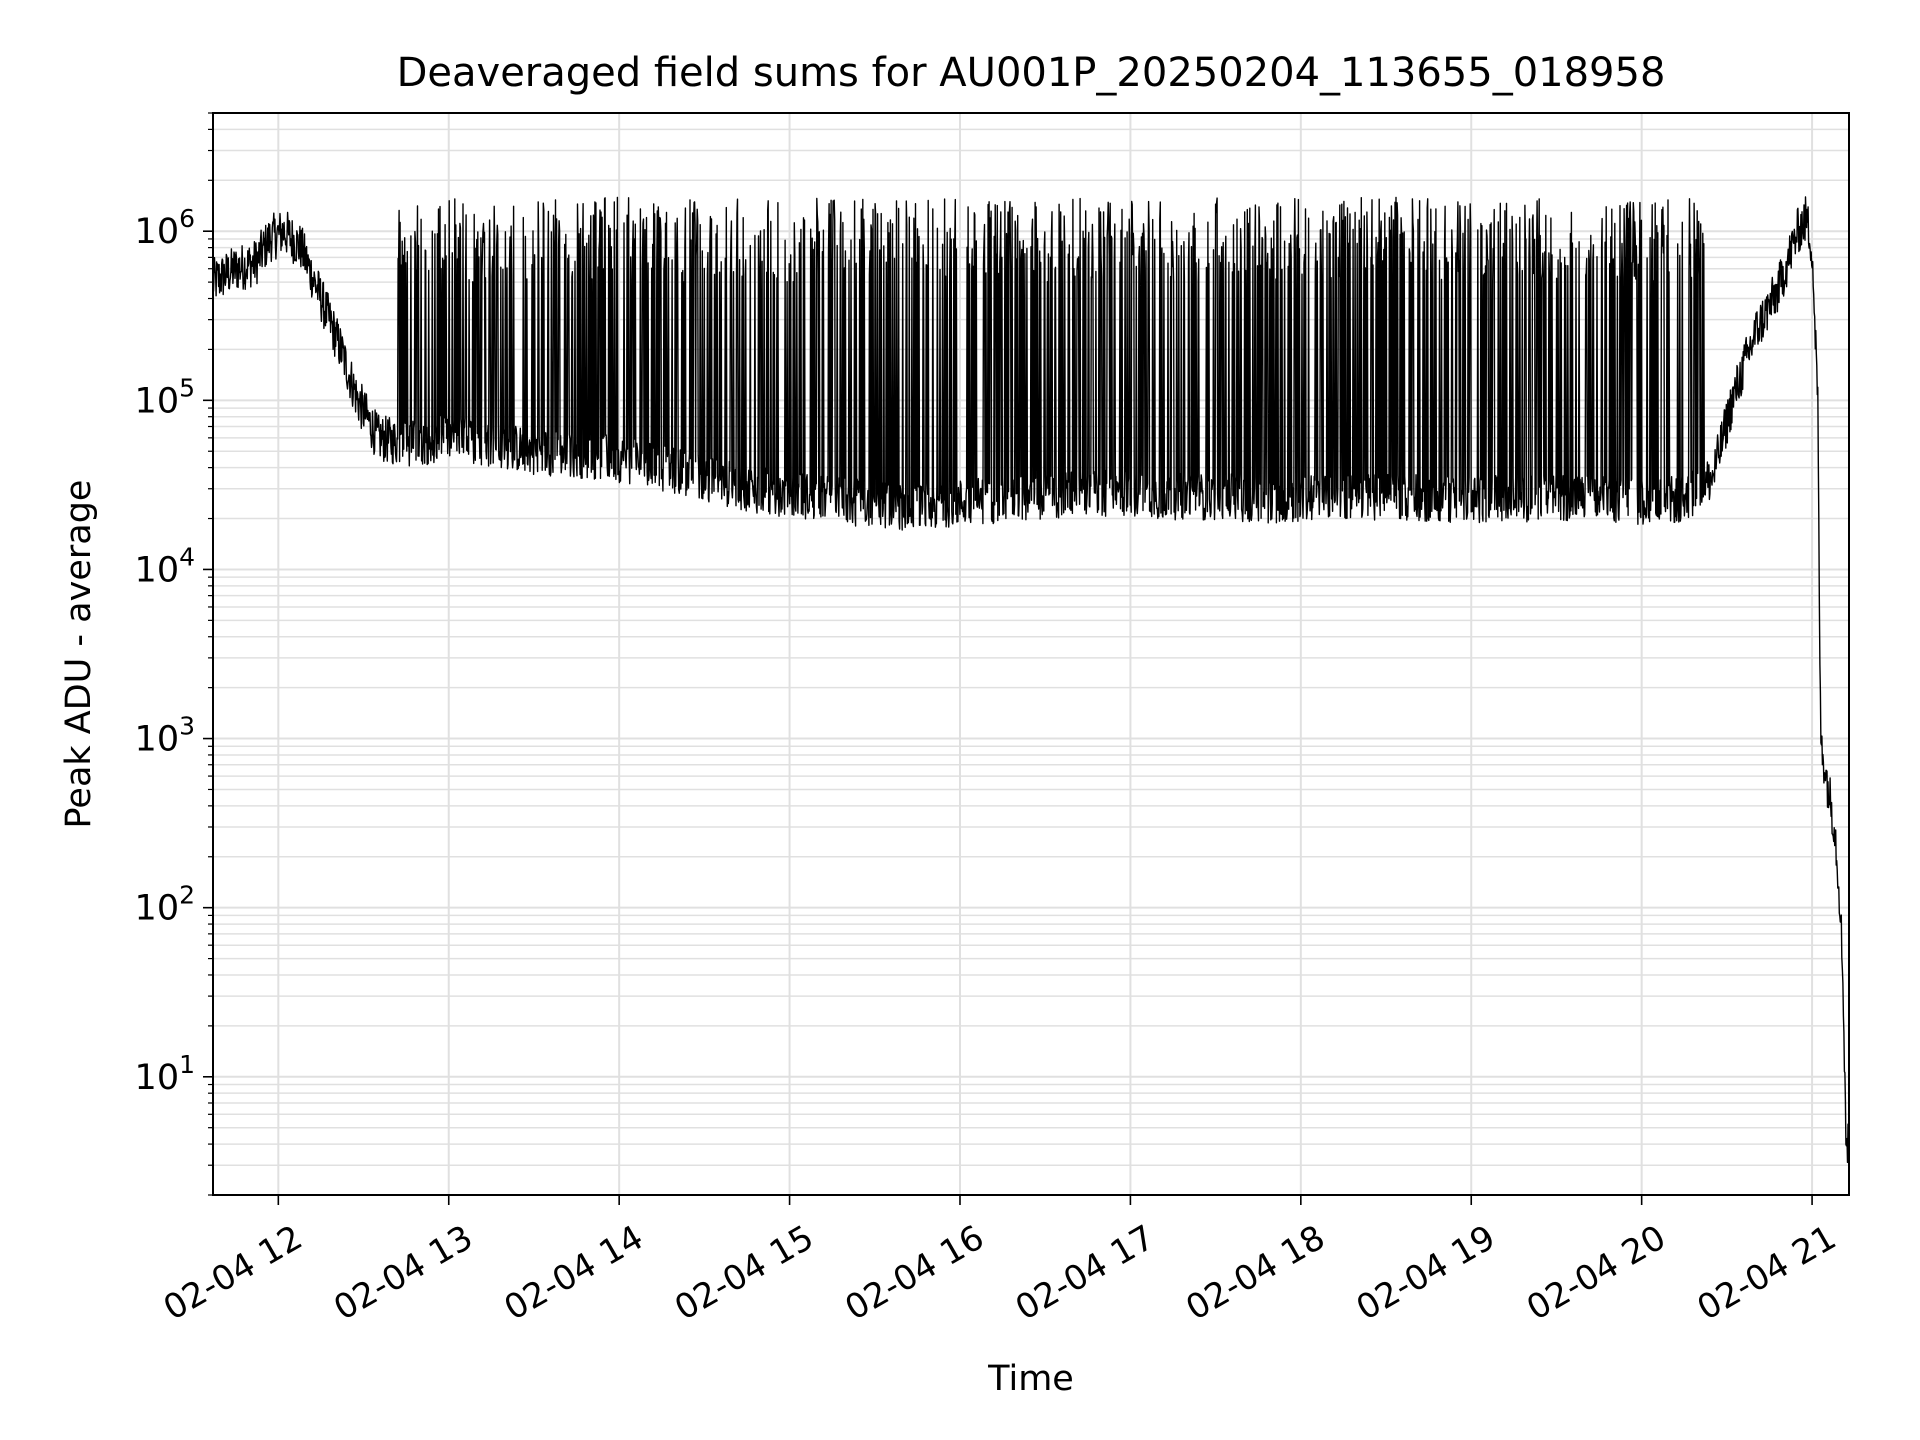 The image size is (1920, 1440). What do you see at coordinates (187, 895) in the screenshot?
I see `y-tick-label-exponent: 2` at bounding box center [187, 895].